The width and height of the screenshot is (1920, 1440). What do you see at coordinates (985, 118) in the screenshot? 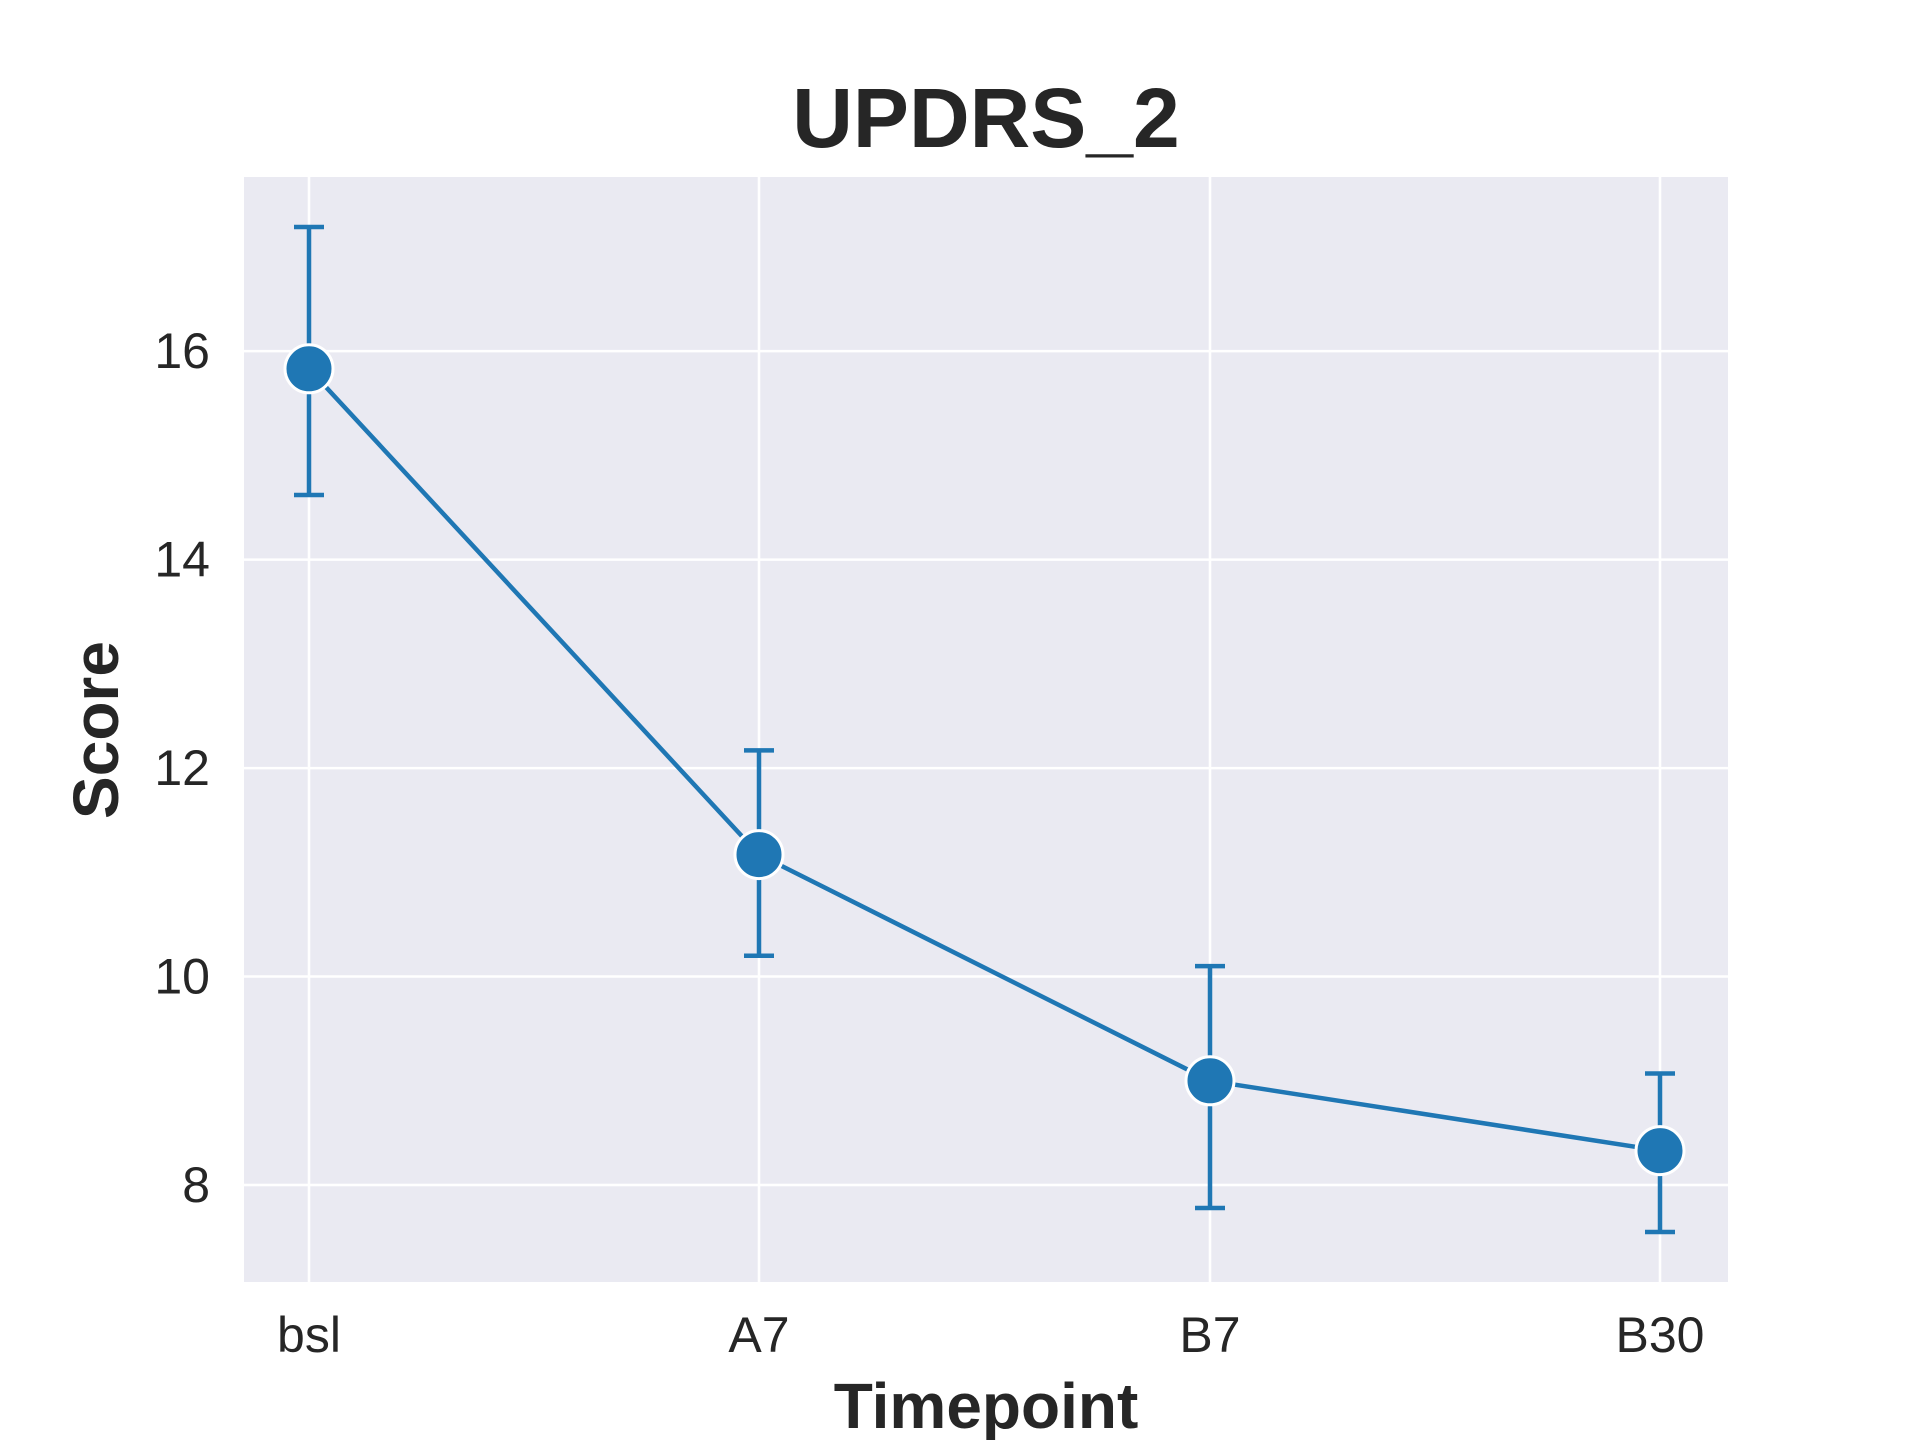
I see `chart-title: UPDRS_2` at bounding box center [985, 118].